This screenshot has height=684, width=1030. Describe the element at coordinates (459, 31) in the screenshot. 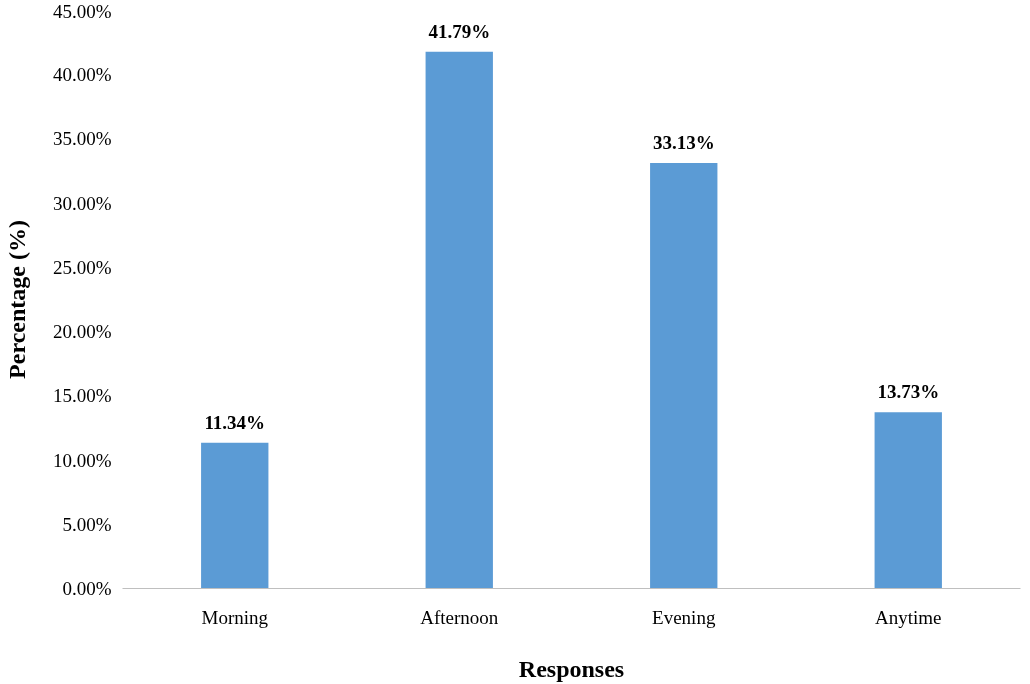

I see `data-label: 41.79%` at that location.